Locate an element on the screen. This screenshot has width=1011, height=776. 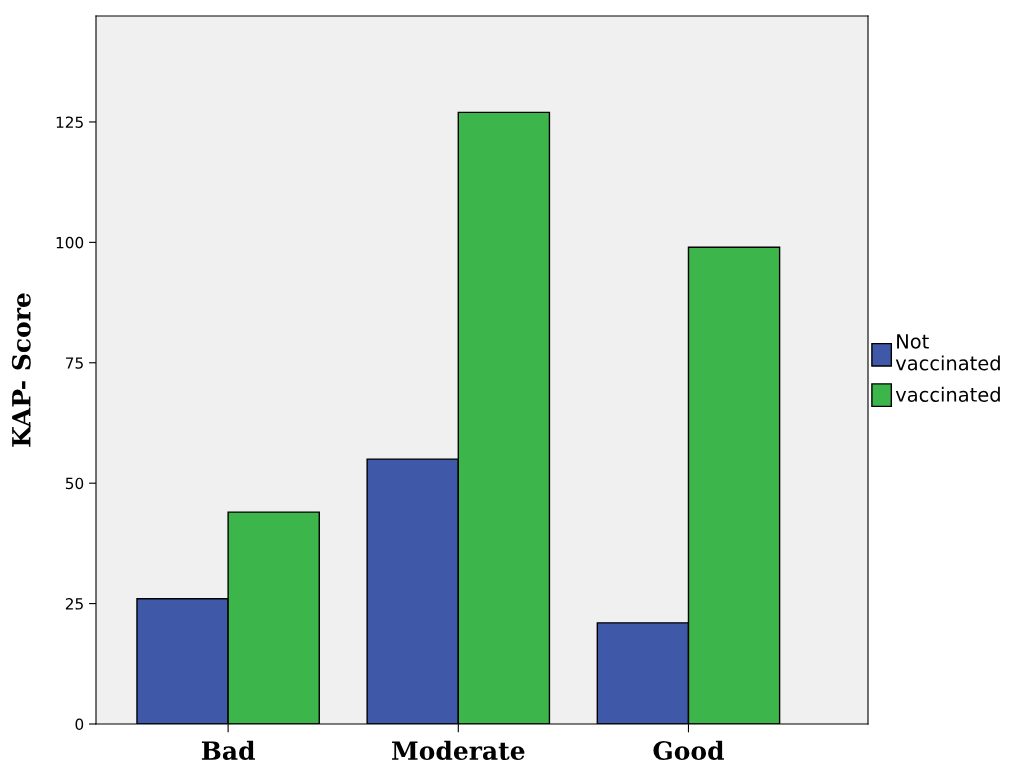
y-tick-label: 125 is located at coordinates (69, 122).